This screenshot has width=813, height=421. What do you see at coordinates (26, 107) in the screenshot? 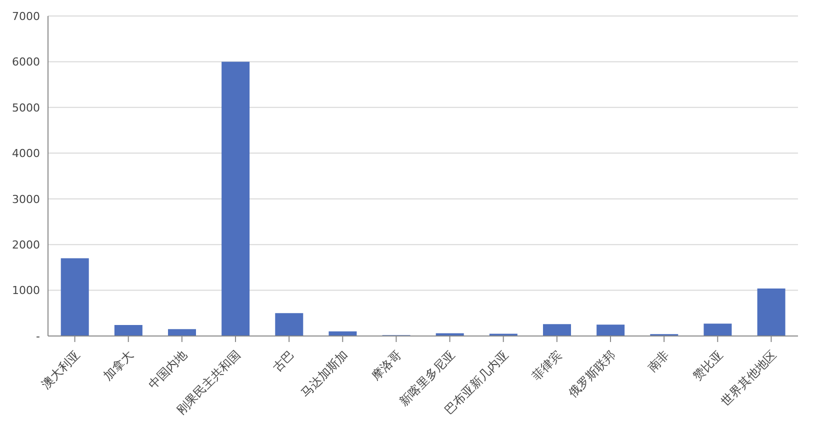
I see `y-tick-label: 5000` at bounding box center [26, 107].